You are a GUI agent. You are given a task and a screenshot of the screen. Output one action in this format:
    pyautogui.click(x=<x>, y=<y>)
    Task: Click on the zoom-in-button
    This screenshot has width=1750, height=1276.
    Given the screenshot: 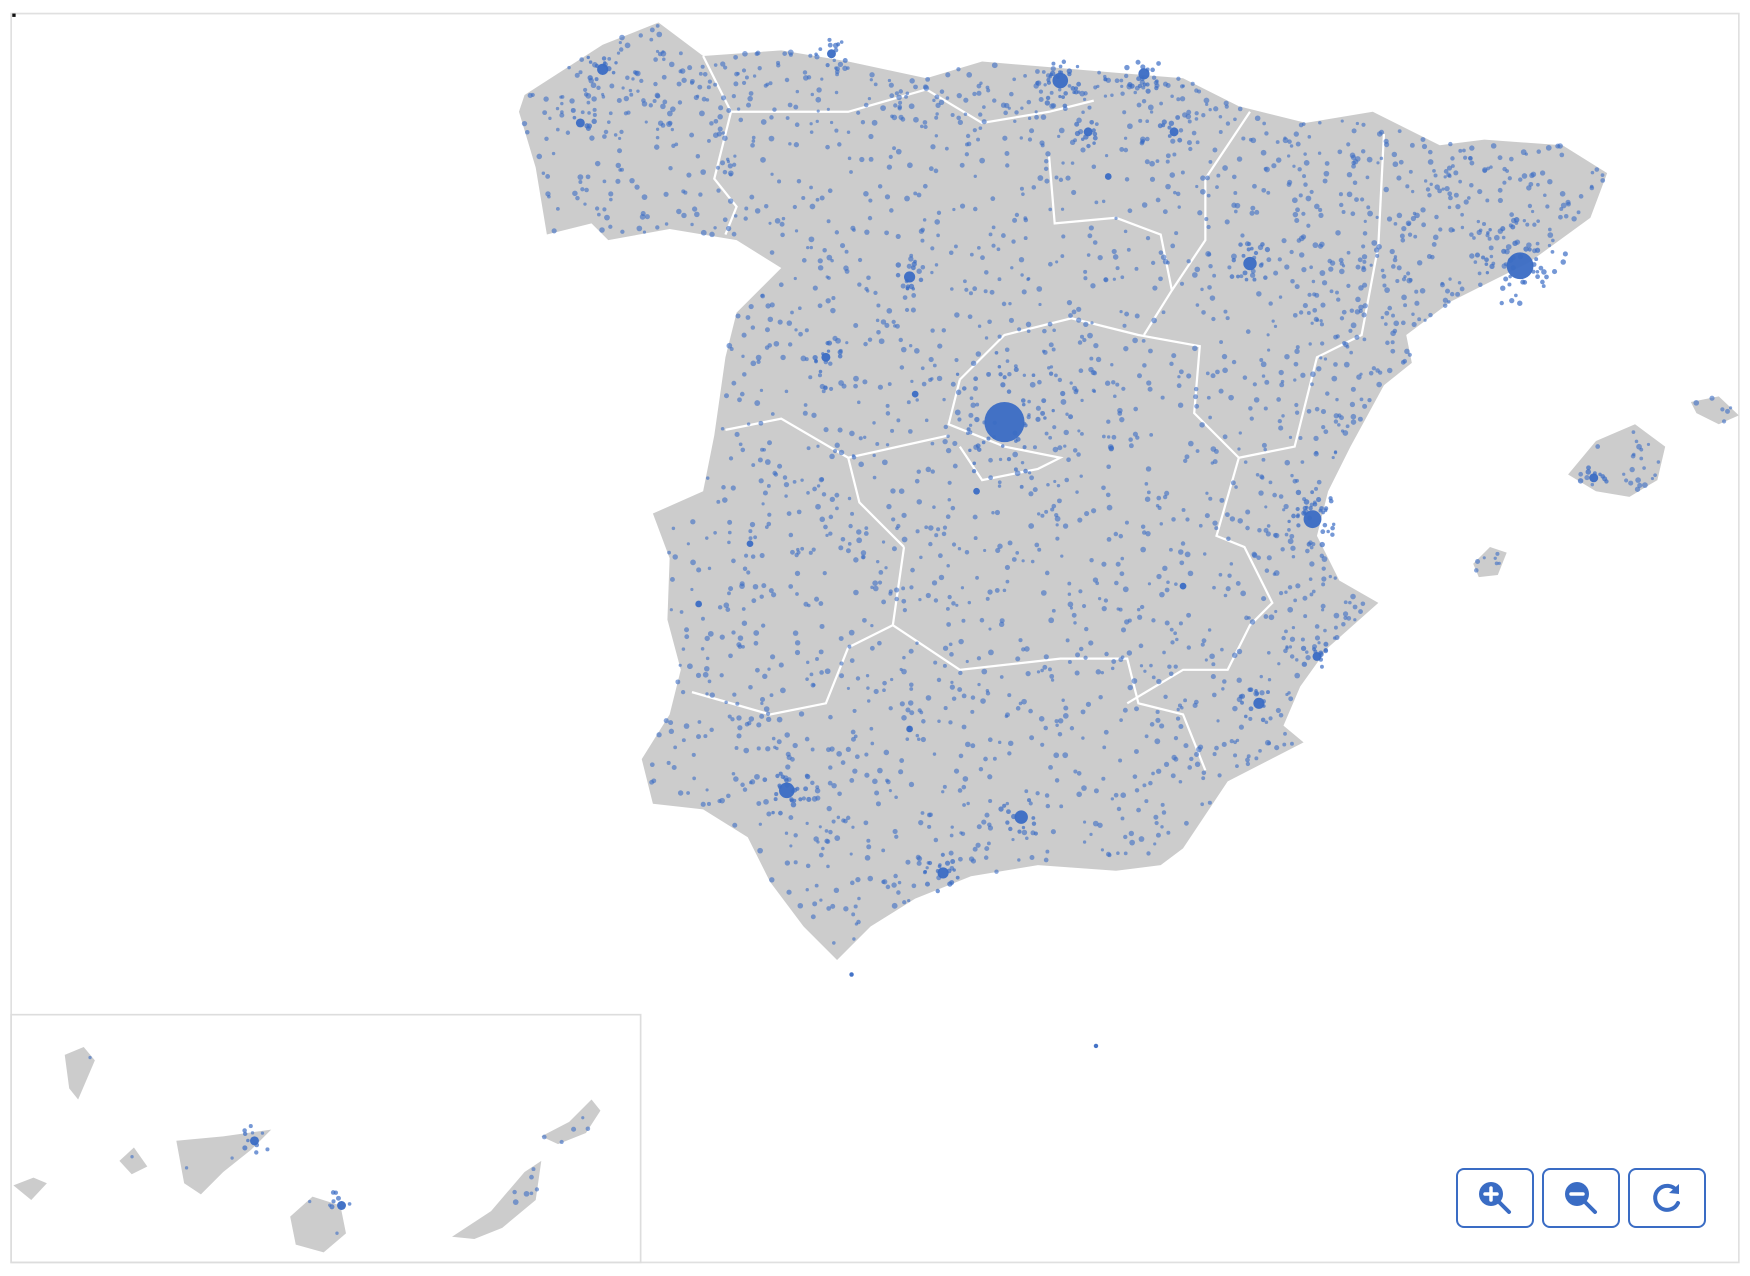 What is the action you would take?
    pyautogui.click(x=1495, y=1198)
    